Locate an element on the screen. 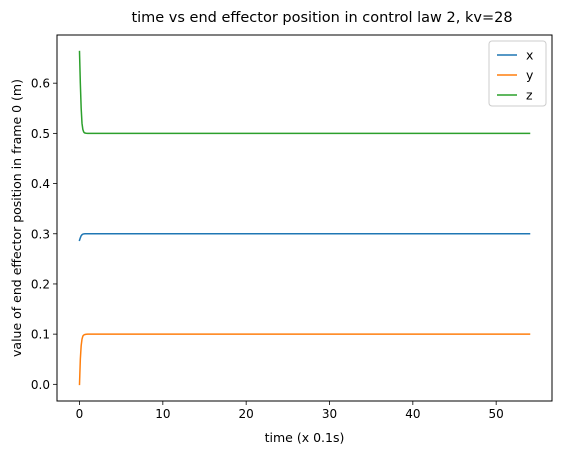  x-tick-label: 30 is located at coordinates (329, 414).